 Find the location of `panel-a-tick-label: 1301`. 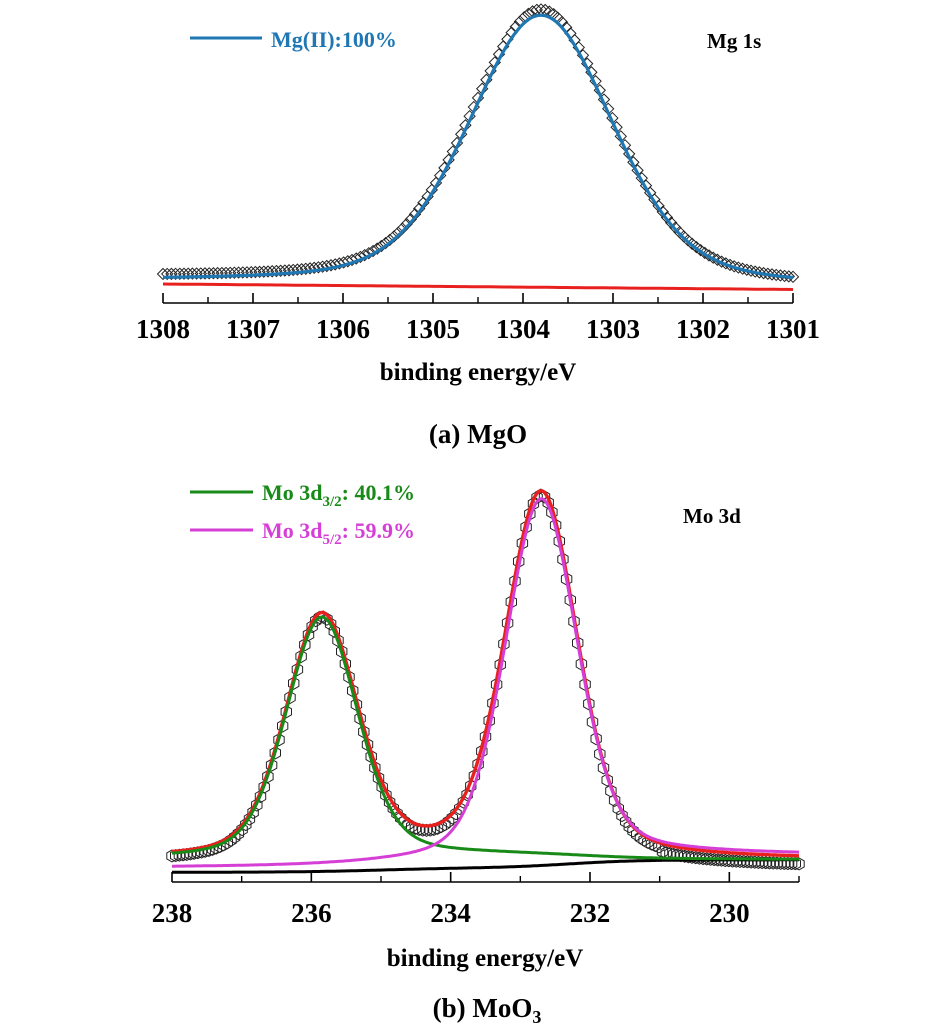

panel-a-tick-label: 1301 is located at coordinates (793, 329).